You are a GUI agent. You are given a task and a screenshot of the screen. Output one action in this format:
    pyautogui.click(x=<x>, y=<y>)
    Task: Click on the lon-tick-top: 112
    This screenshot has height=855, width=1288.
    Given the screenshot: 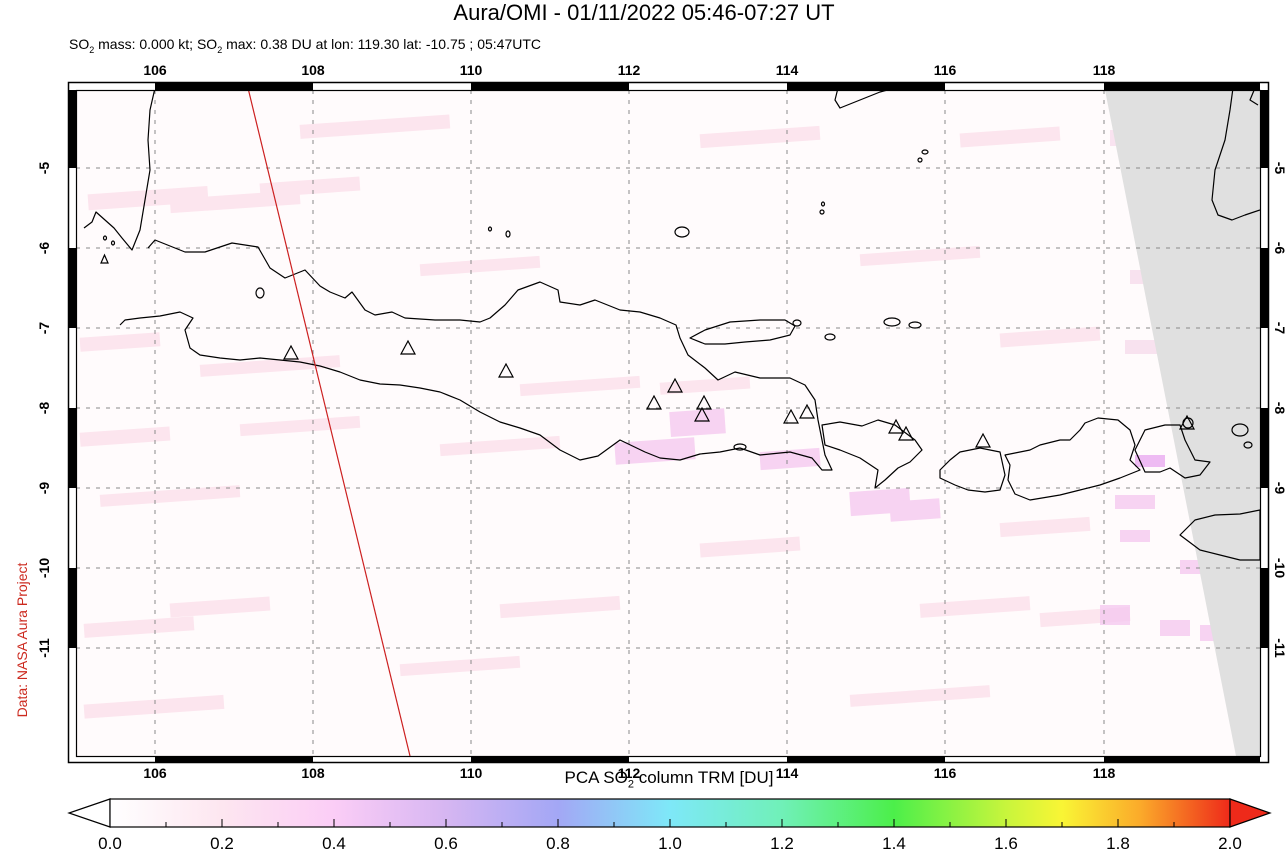 What is the action you would take?
    pyautogui.click(x=629, y=70)
    